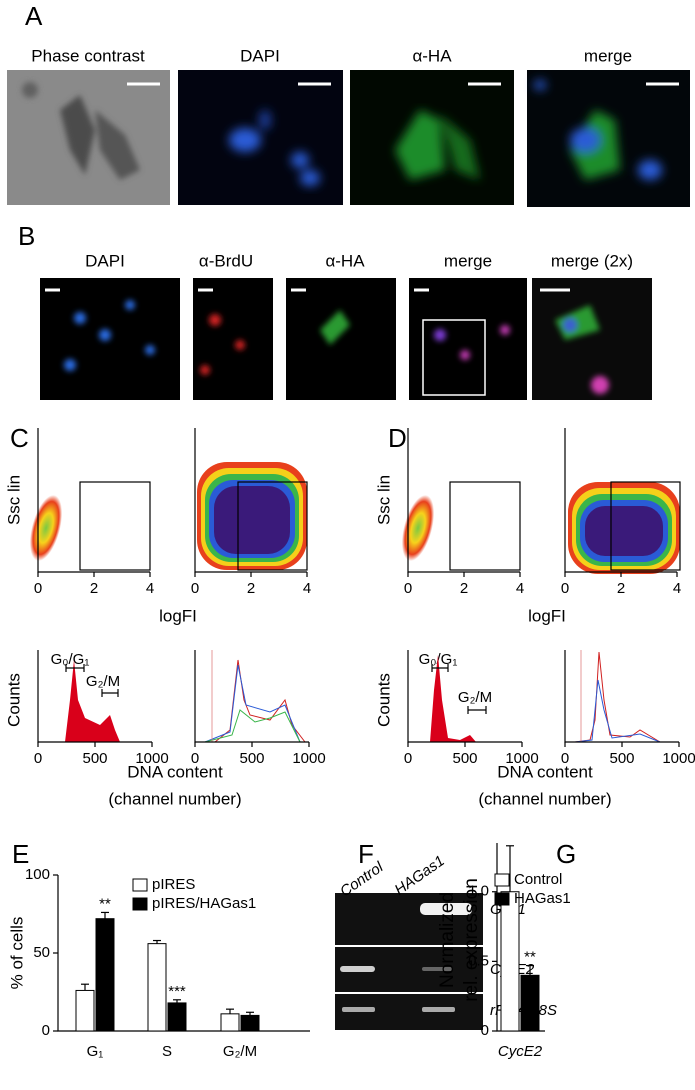  Describe the element at coordinates (173, 884) in the screenshot. I see `legend-label: pIRES` at that location.